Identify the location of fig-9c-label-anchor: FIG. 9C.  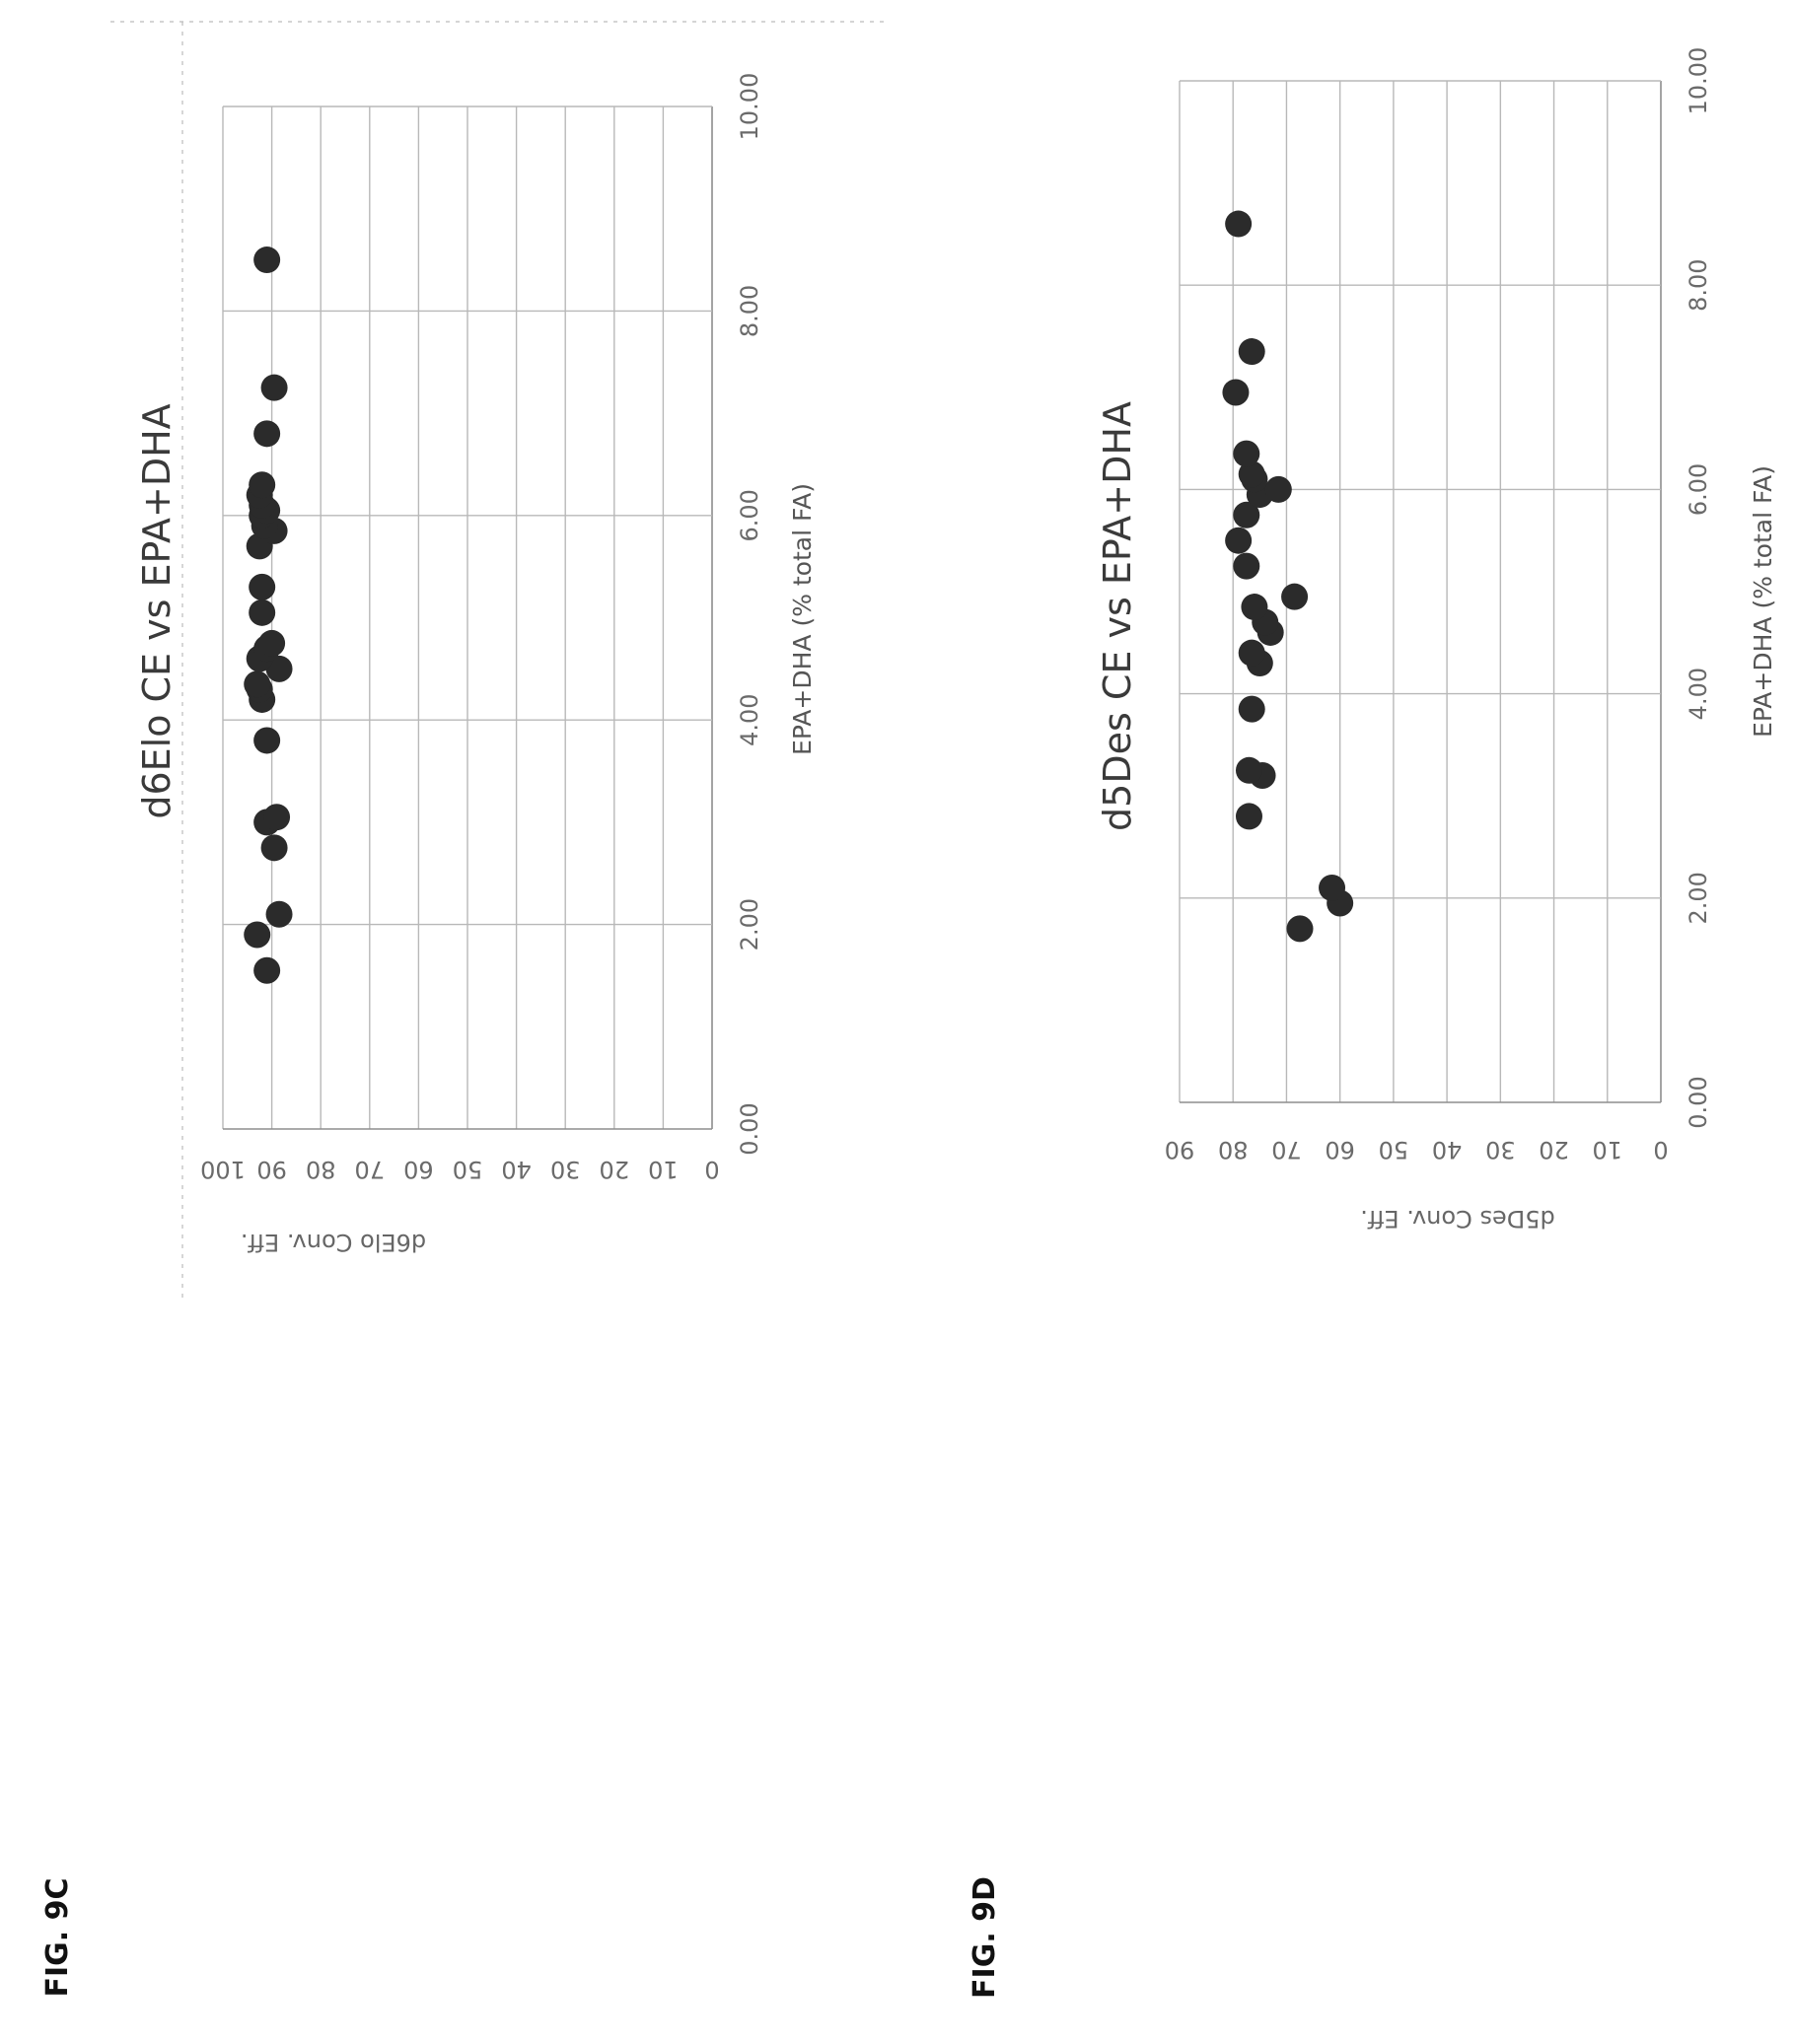
(57, 1937).